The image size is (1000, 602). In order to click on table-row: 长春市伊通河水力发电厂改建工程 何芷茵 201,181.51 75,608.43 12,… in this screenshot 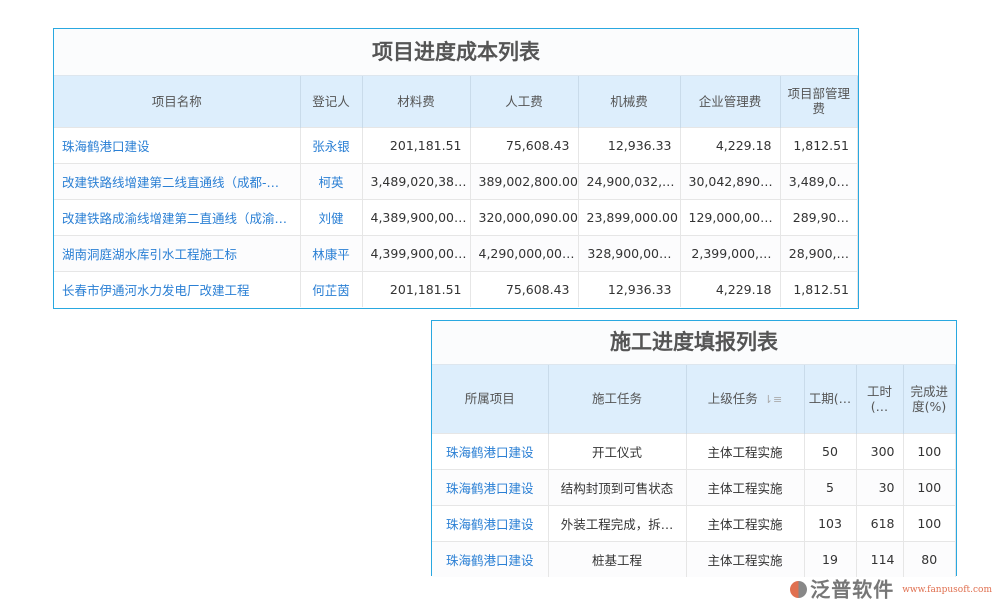, I will do `click(456, 288)`.